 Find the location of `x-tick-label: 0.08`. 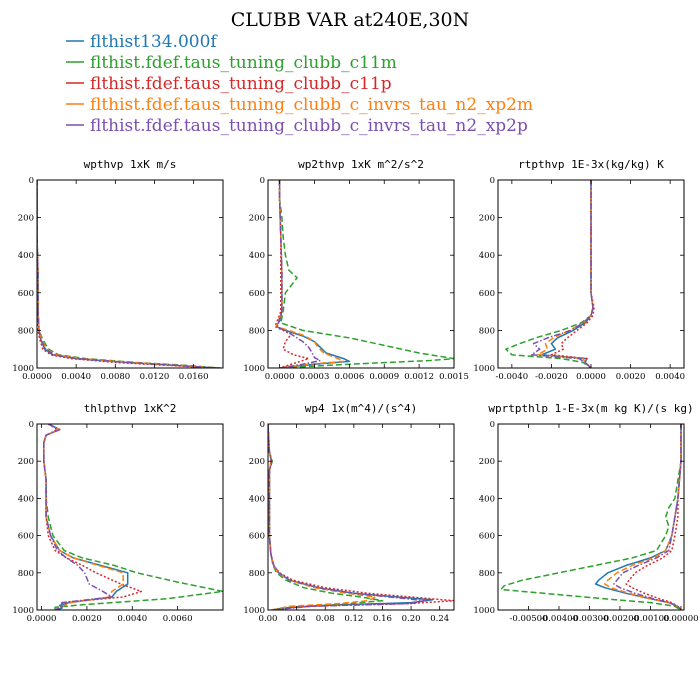

x-tick-label: 0.08 is located at coordinates (325, 619).